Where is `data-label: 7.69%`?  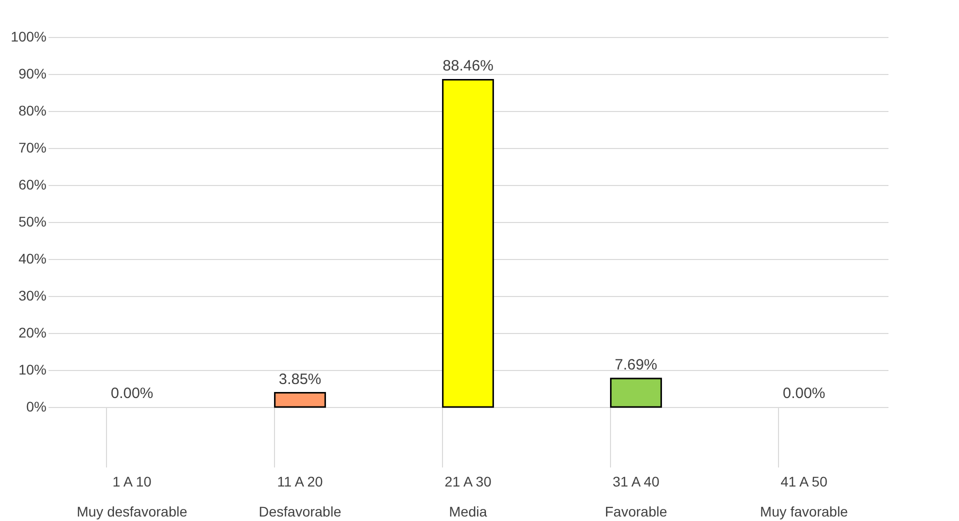
data-label: 7.69% is located at coordinates (636, 365).